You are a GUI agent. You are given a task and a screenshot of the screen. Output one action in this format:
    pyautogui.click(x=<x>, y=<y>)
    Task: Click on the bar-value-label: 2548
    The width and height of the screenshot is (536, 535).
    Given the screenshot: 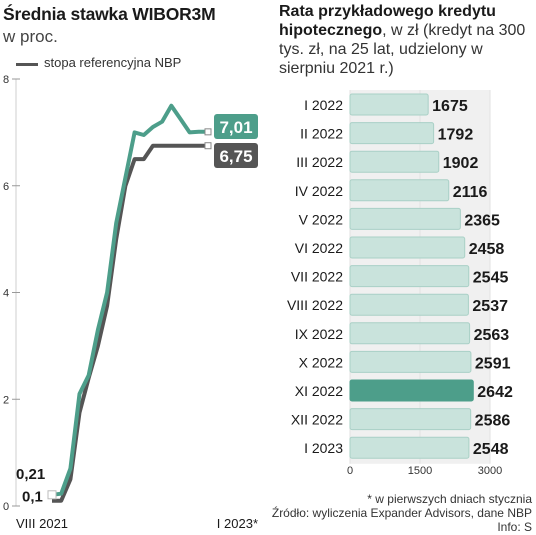 What is the action you would take?
    pyautogui.click(x=491, y=449)
    